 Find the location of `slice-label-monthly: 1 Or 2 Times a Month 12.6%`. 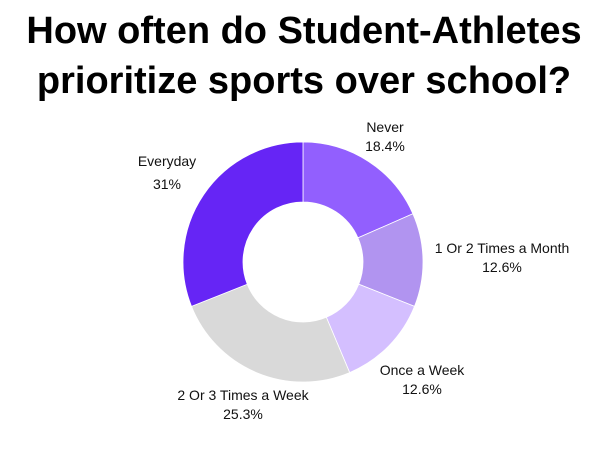

slice-label-monthly: 1 Or 2 Times a Month 12.6% is located at coordinates (502, 258).